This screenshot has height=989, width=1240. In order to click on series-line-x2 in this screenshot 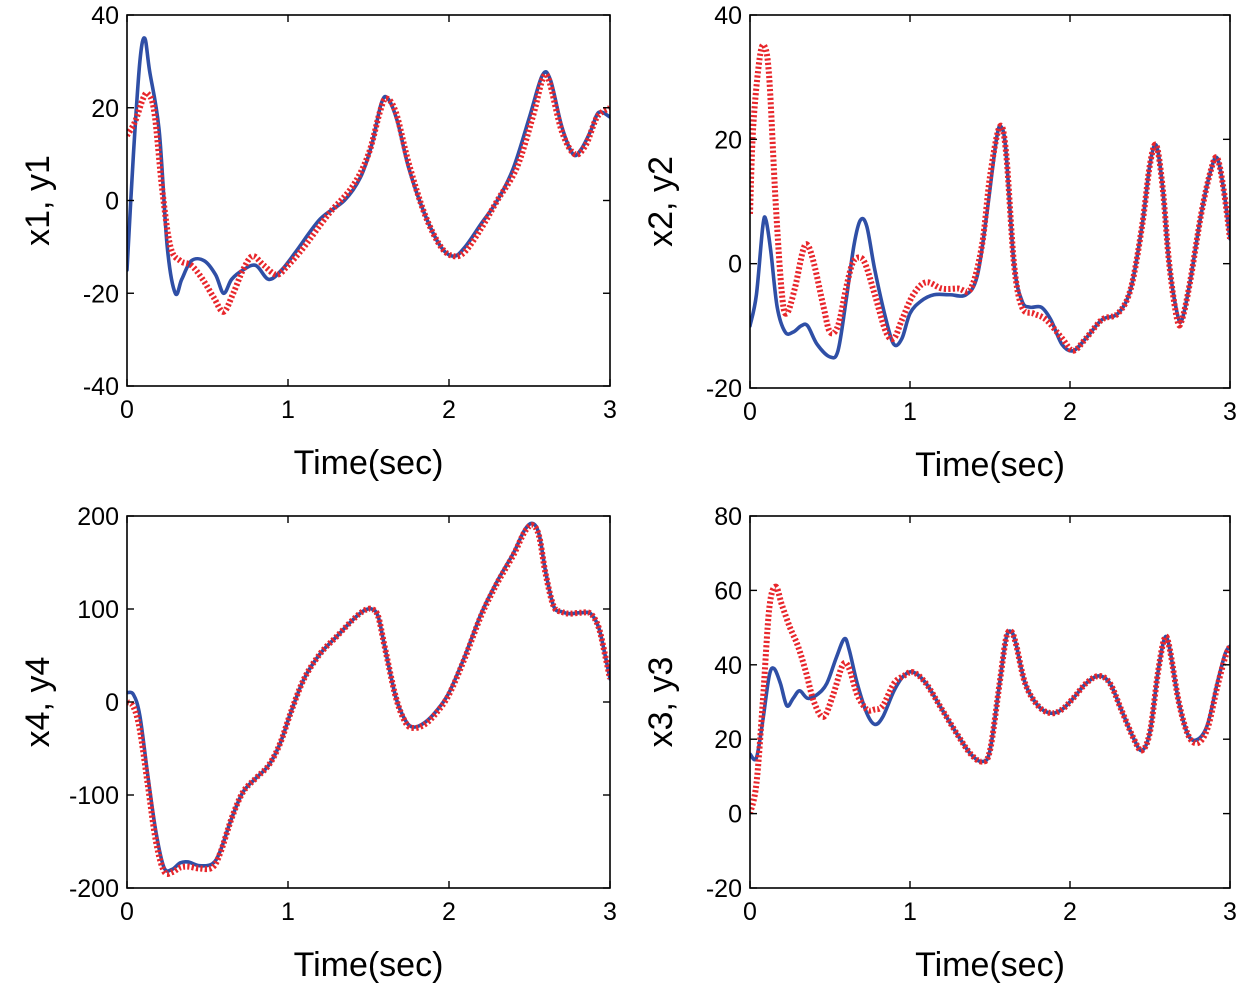, I will do `click(990, 242)`.